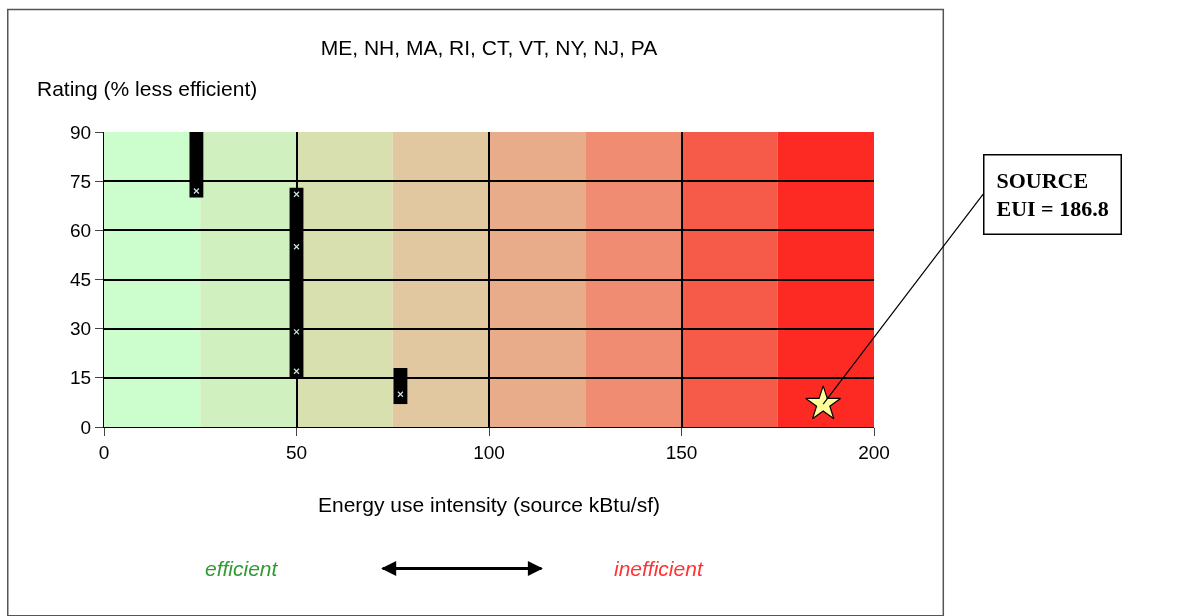  Describe the element at coordinates (86, 427) in the screenshot. I see `y-tick-label: 0` at that location.